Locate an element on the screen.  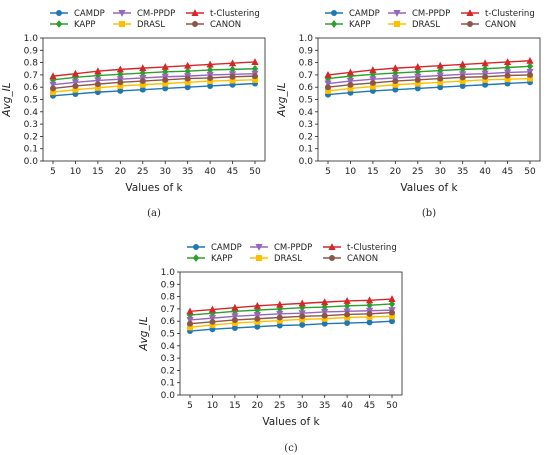
y-tick-label: 0.6 is located at coordinates (31, 88).